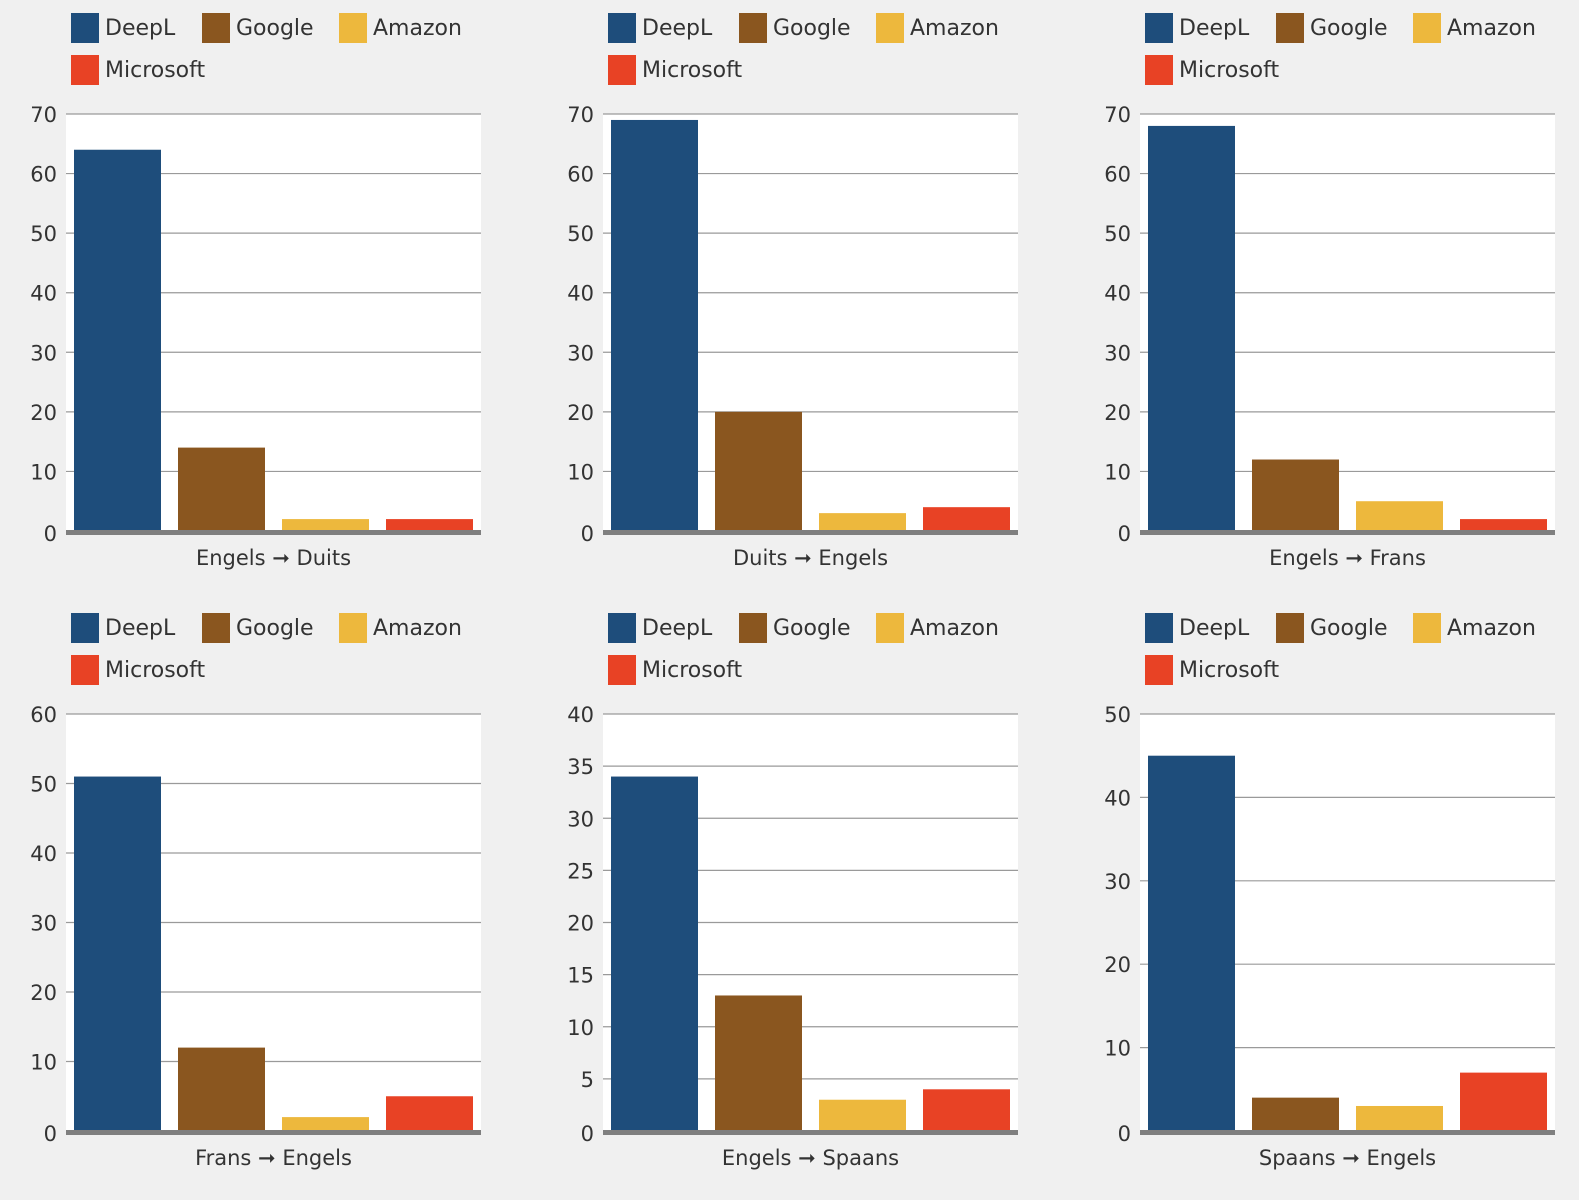  What do you see at coordinates (273, 558) in the screenshot?
I see `x-axis-label: Engels ➞ Duits` at bounding box center [273, 558].